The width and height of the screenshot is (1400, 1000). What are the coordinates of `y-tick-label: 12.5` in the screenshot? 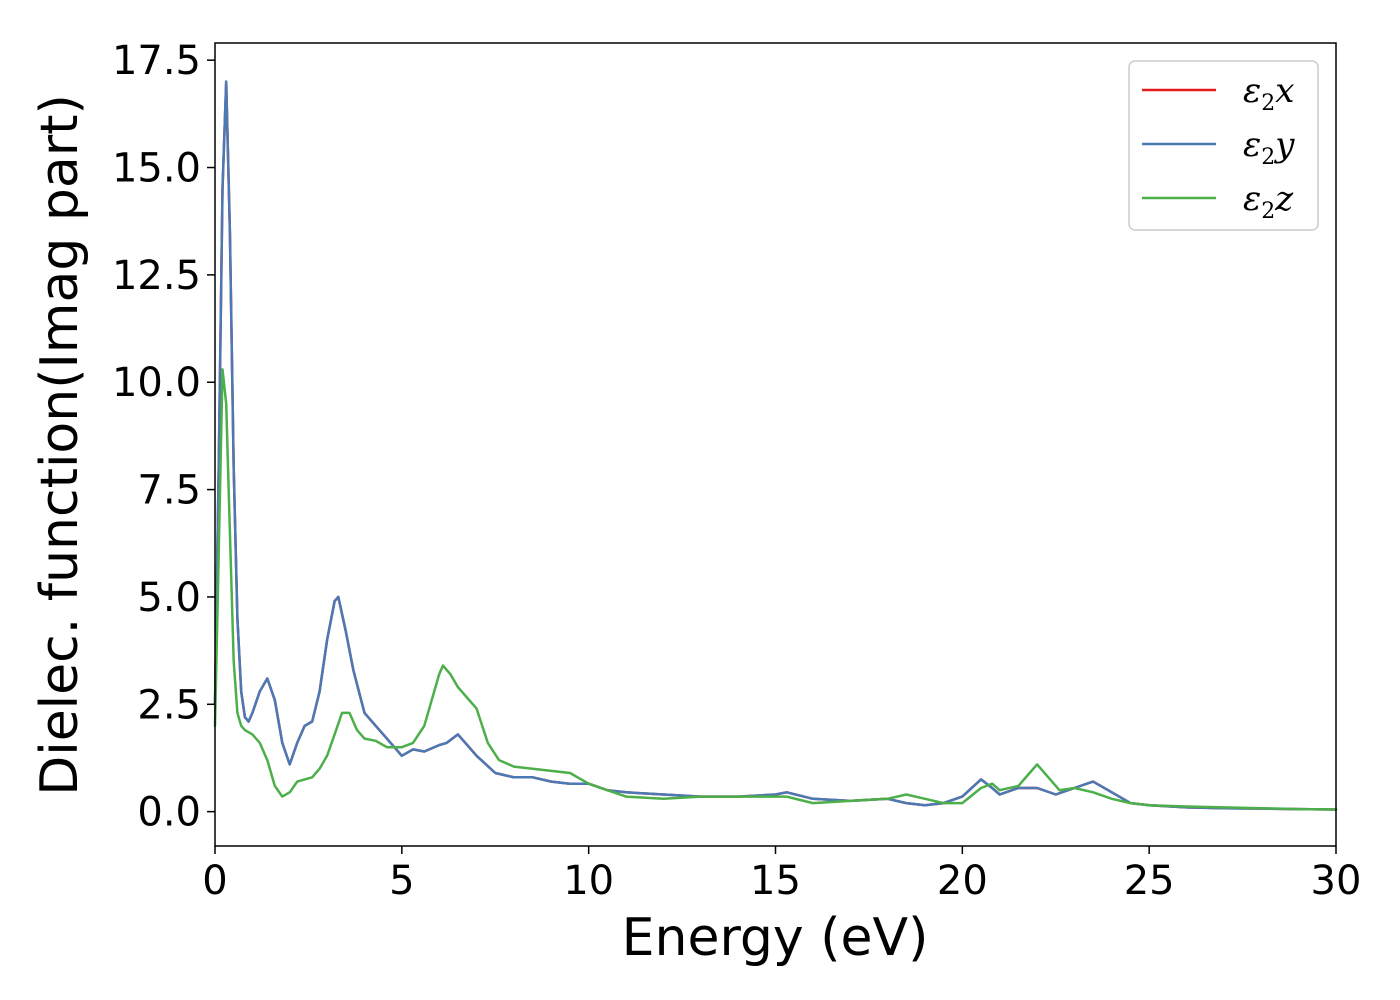 It's located at (156, 276).